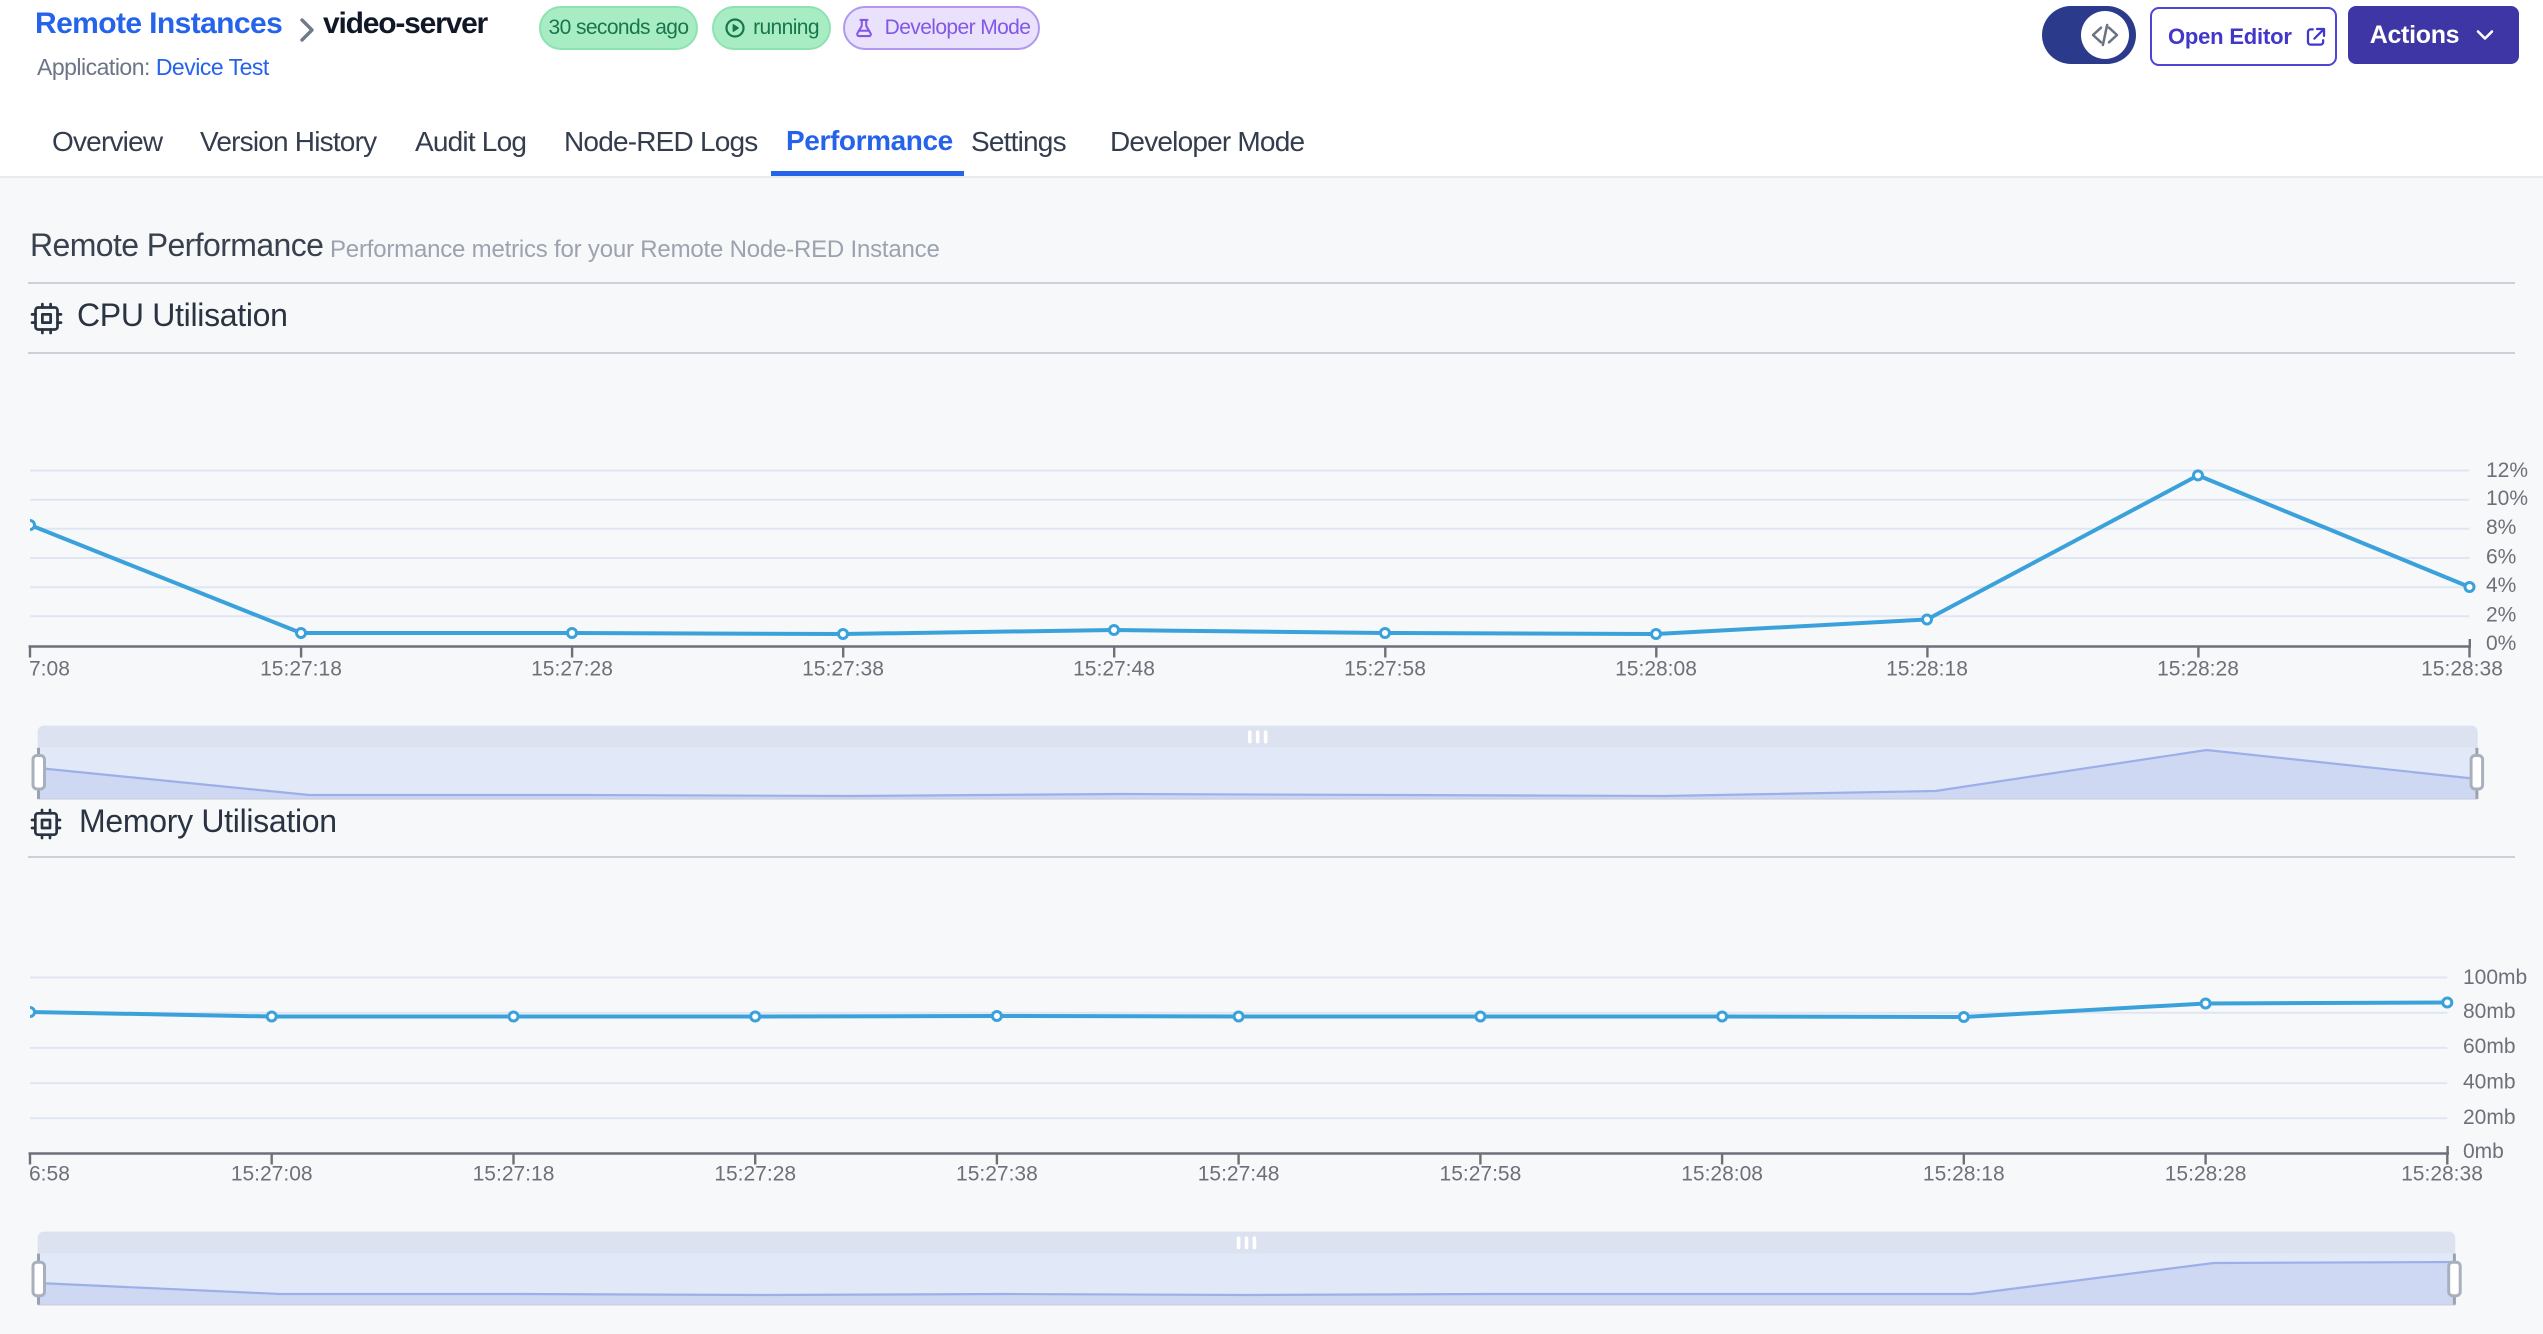 The image size is (2543, 1334). What do you see at coordinates (2507, 498) in the screenshot?
I see `svg-text: 10%` at bounding box center [2507, 498].